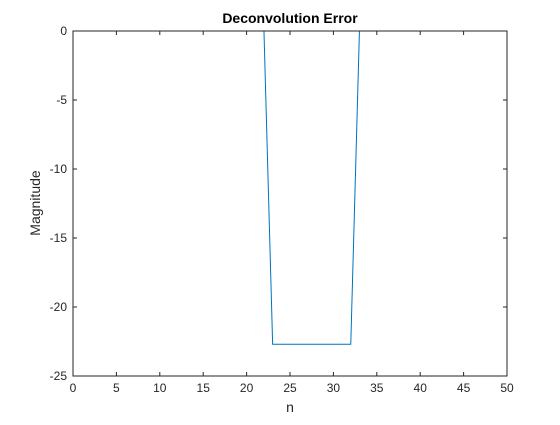 The width and height of the screenshot is (560, 425). Describe the element at coordinates (377, 388) in the screenshot. I see `x-tick-label: 35` at that location.